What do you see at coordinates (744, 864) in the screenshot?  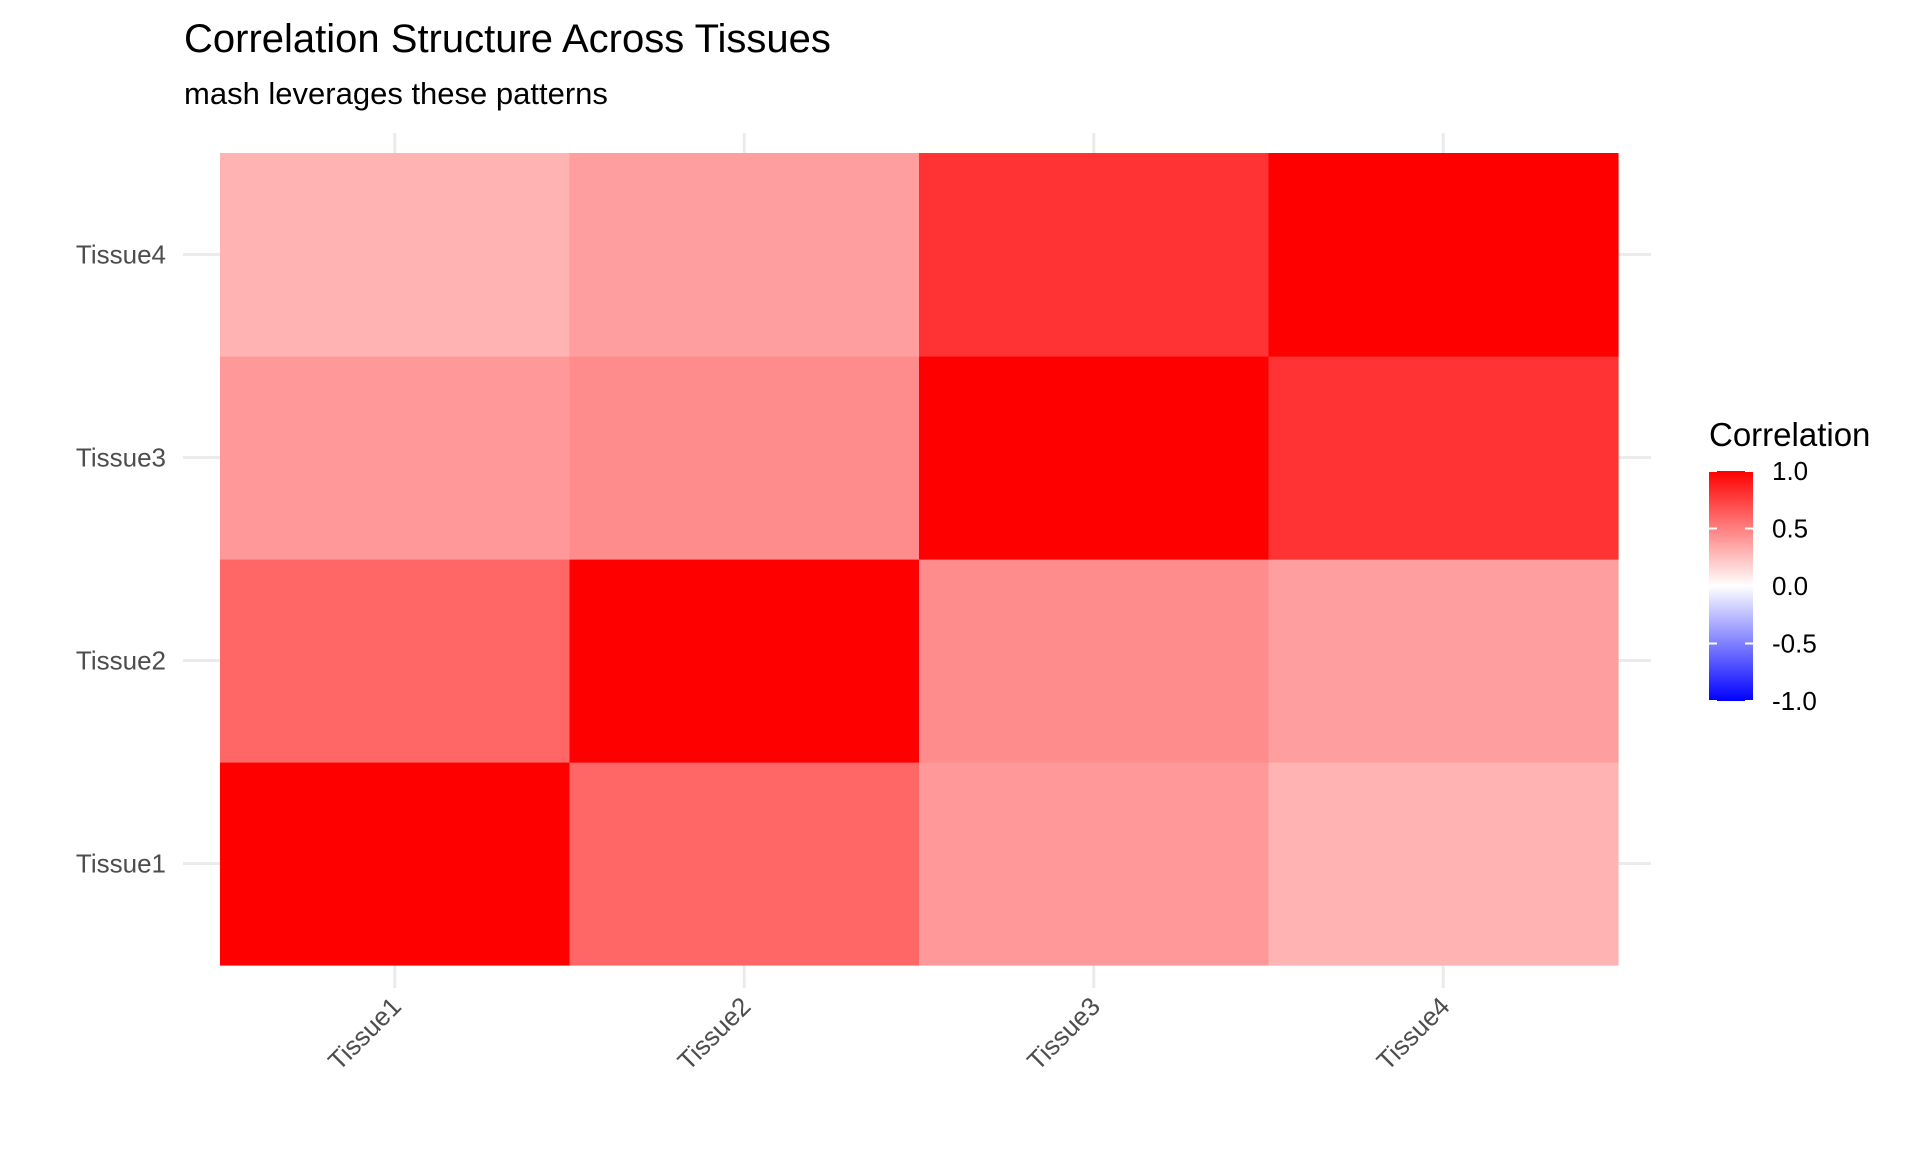 I see `heatmap-cell-tissue2-tissue1` at bounding box center [744, 864].